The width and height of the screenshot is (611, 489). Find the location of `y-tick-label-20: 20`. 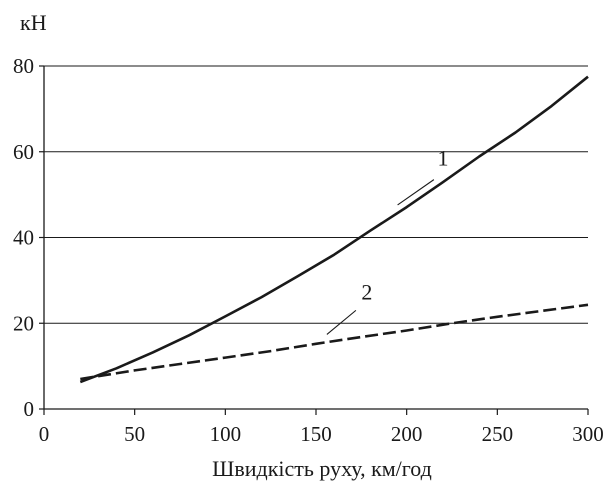

y-tick-label-20: 20 is located at coordinates (23, 323).